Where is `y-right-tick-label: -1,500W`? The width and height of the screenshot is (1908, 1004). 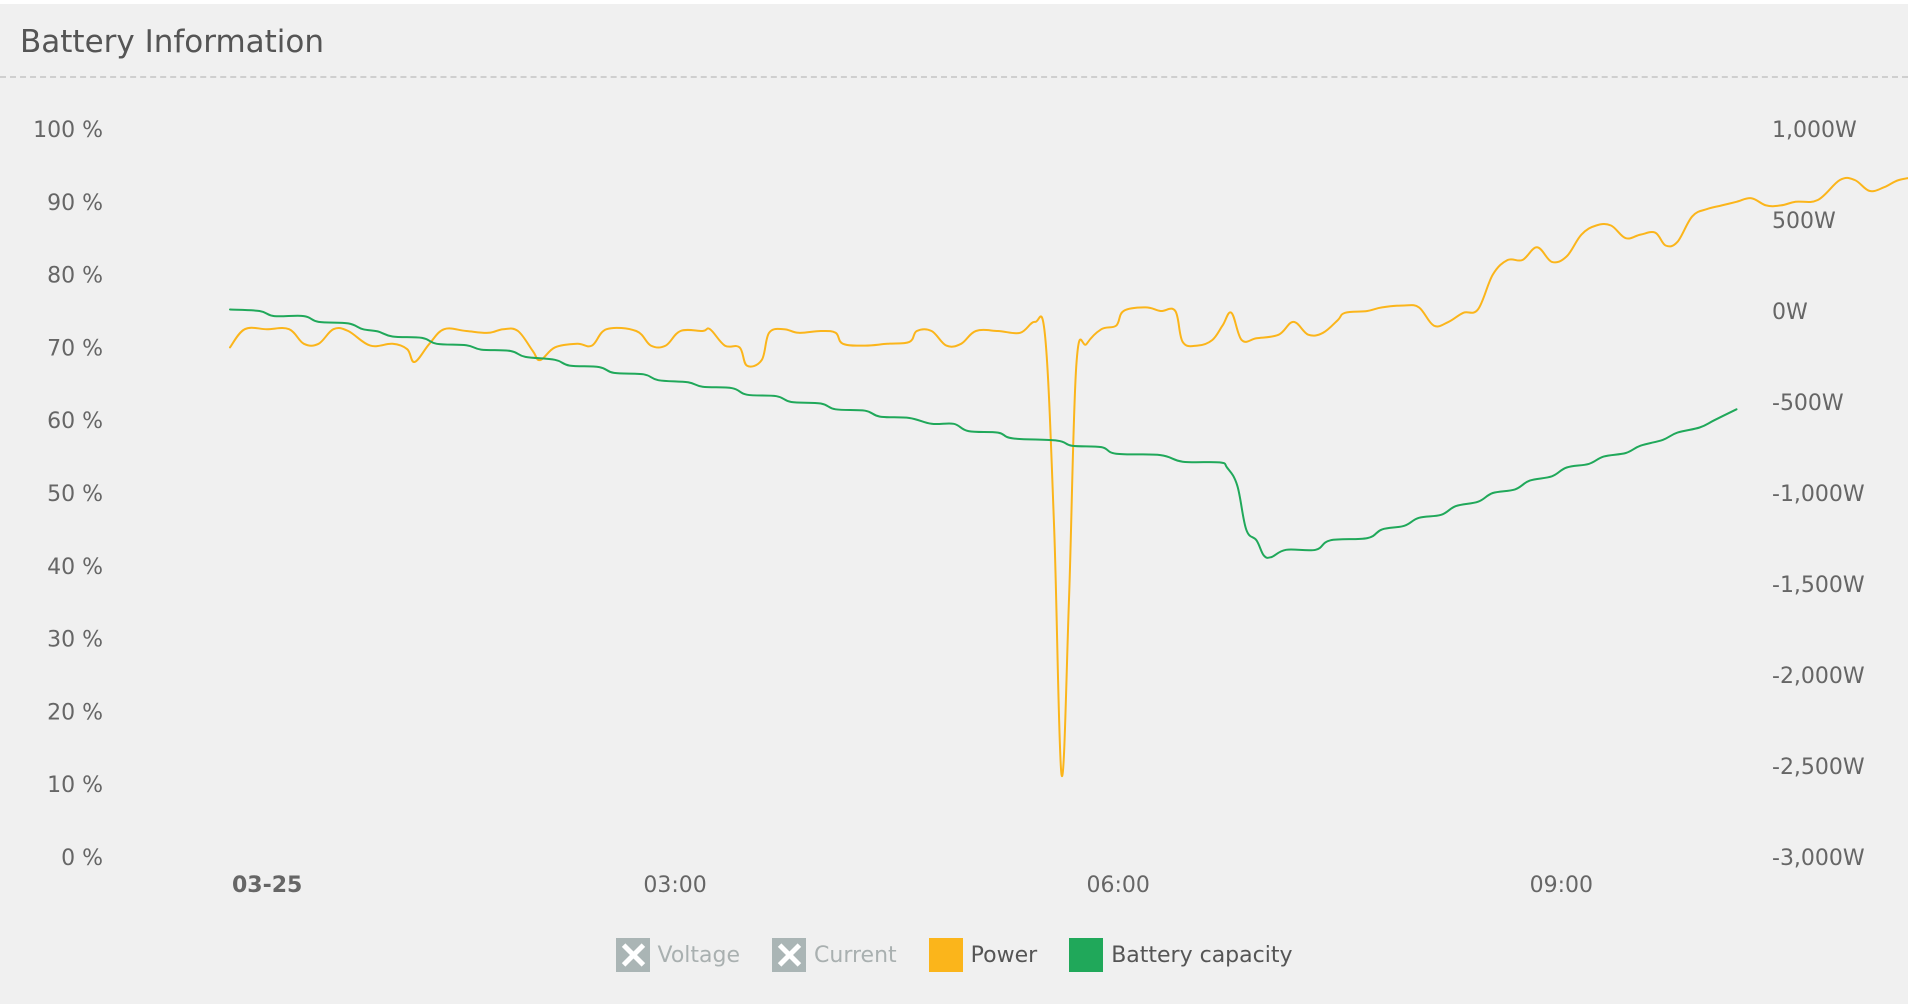 y-right-tick-label: -1,500W is located at coordinates (1818, 585).